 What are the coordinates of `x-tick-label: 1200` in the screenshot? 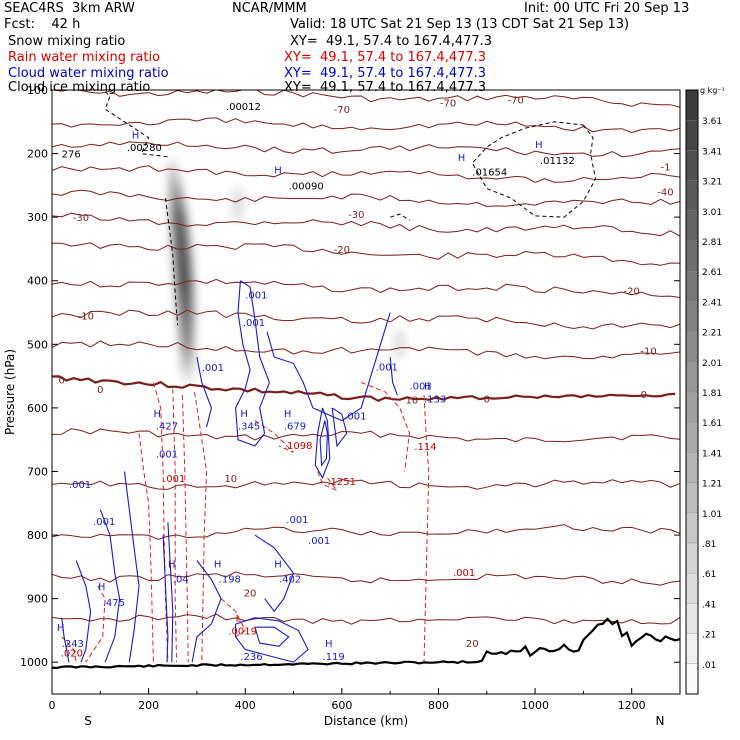 It's located at (632, 705).